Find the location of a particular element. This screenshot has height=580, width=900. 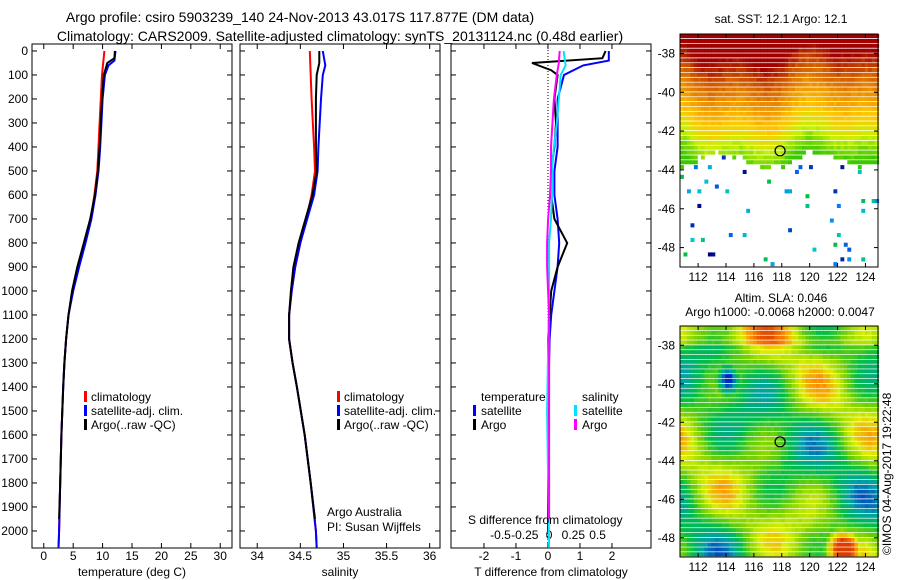

x-tick-label: 1 is located at coordinates (580, 556).